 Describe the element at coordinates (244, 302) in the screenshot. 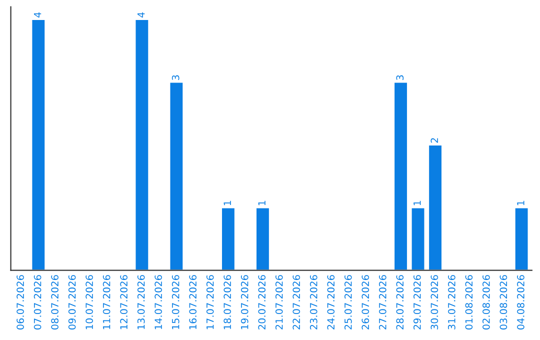

I see `x-tick-label: 19.07.2026` at that location.